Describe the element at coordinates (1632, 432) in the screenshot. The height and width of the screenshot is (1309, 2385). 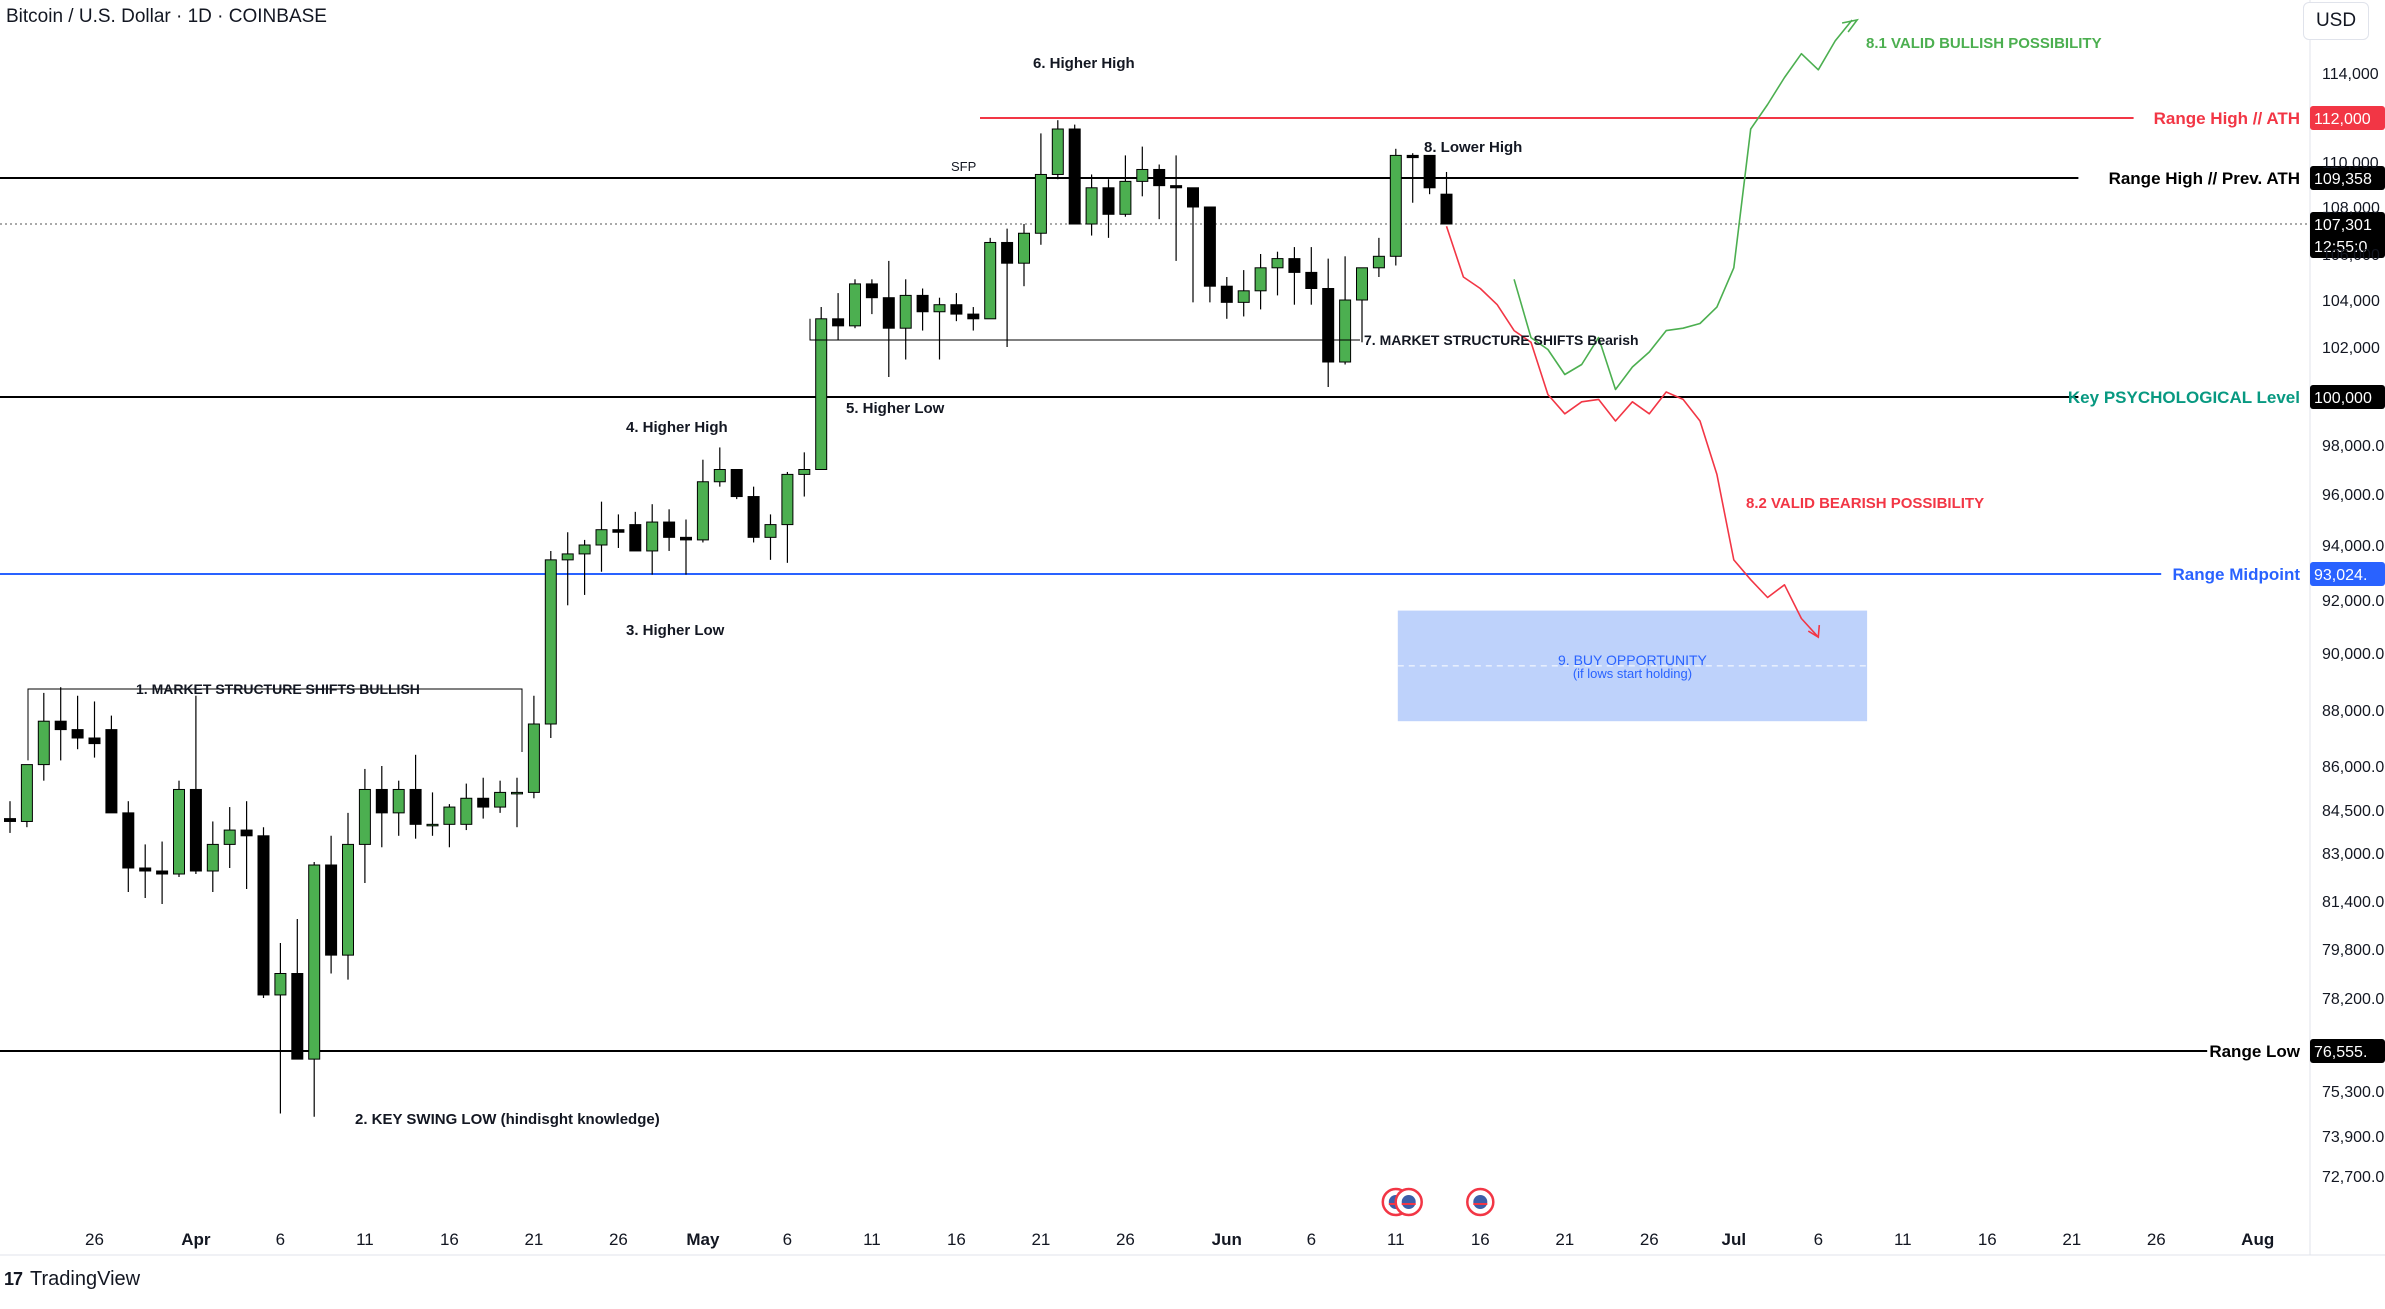
I see `bearish-path` at that location.